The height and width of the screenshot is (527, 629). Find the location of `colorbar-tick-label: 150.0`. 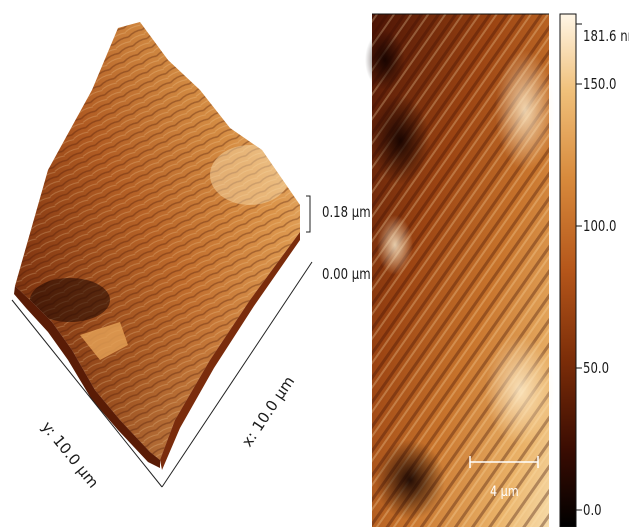

colorbar-tick-label: 150.0 is located at coordinates (600, 84).